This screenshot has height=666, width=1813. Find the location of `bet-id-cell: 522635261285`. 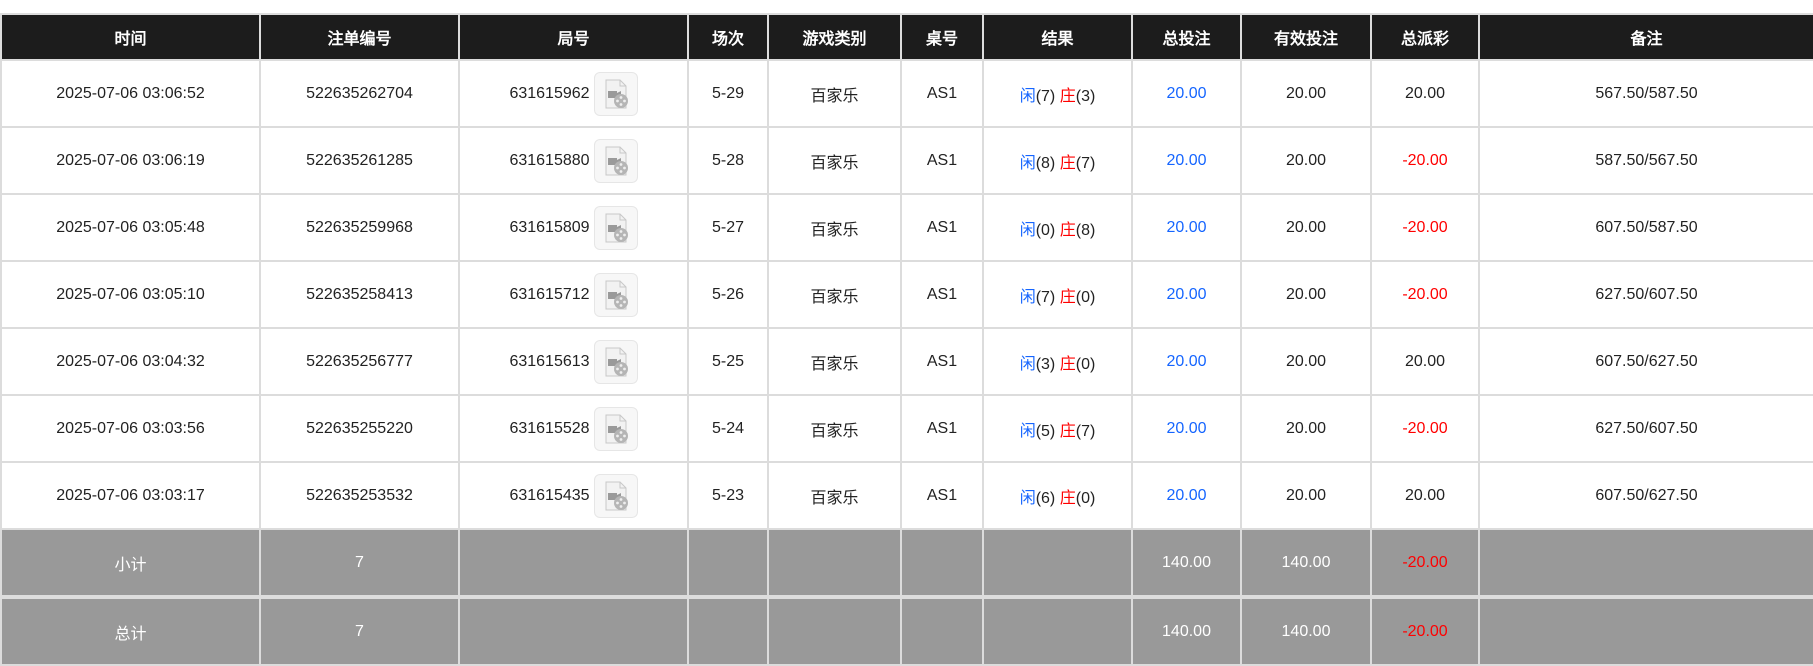

bet-id-cell: 522635261285 is located at coordinates (359, 160).